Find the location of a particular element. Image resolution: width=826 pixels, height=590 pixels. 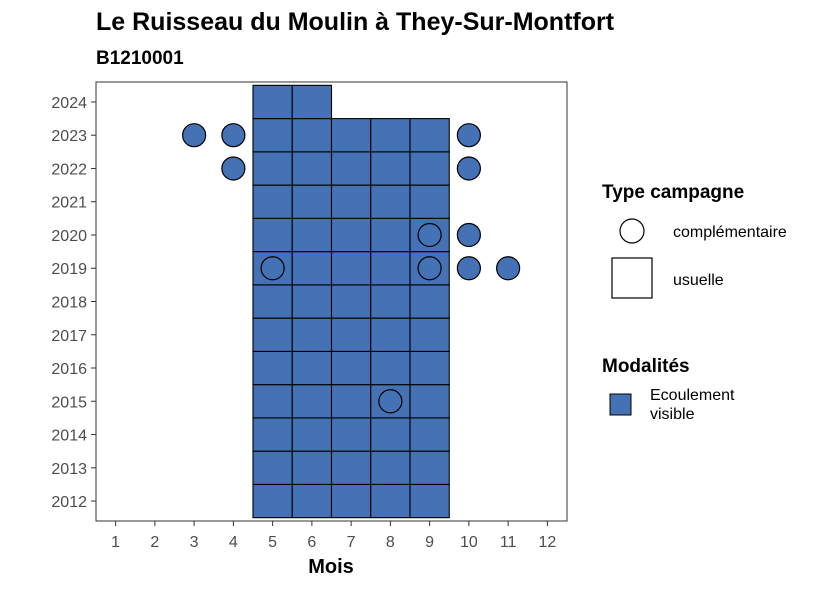

y-tick-label-2013: 2013 is located at coordinates (69, 469).